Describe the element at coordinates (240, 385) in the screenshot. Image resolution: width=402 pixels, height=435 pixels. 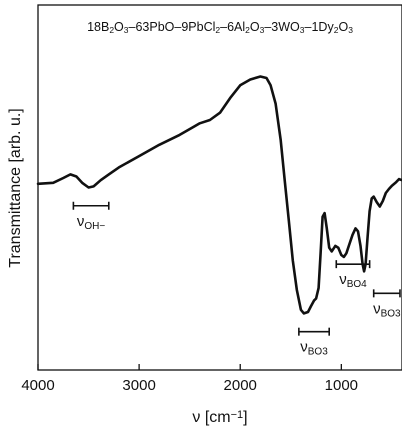
I see `x-tick-label: 2000` at that location.